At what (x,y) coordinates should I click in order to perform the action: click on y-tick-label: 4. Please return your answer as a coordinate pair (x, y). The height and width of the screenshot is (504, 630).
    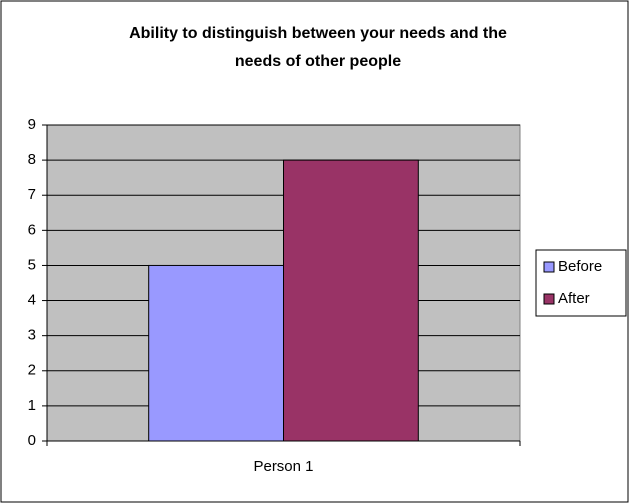
    Looking at the image, I should click on (32, 300).